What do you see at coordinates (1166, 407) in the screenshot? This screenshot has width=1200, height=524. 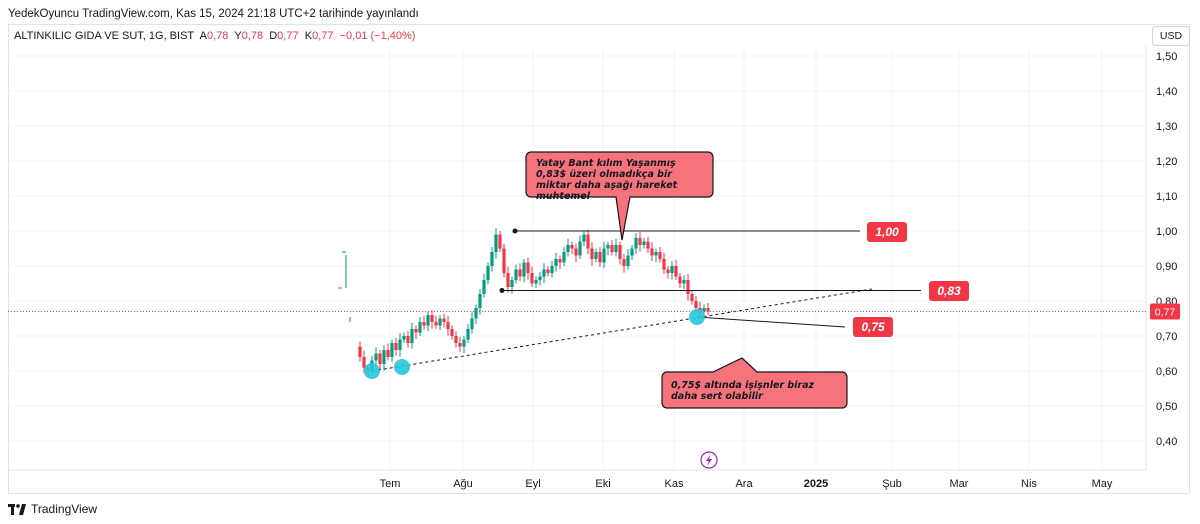 I see `y-tick-label: 0,50` at bounding box center [1166, 407].